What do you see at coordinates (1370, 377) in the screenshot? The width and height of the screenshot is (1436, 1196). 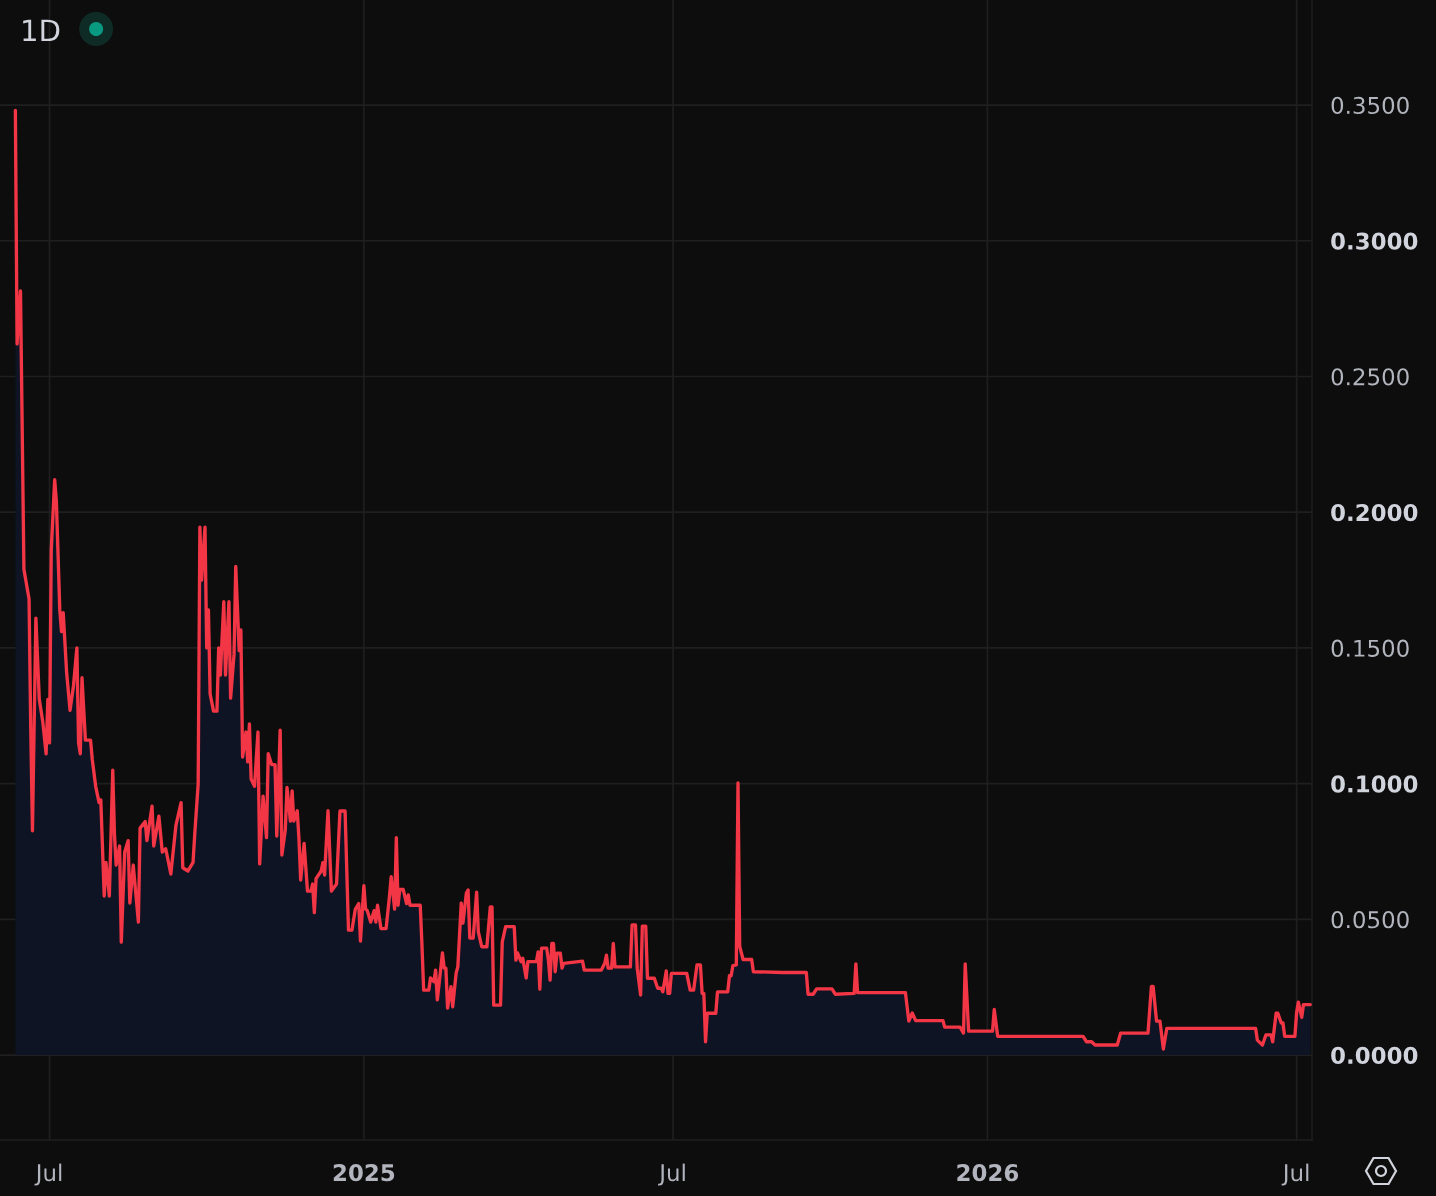 I see `y-tick-label: 0.2500` at bounding box center [1370, 377].